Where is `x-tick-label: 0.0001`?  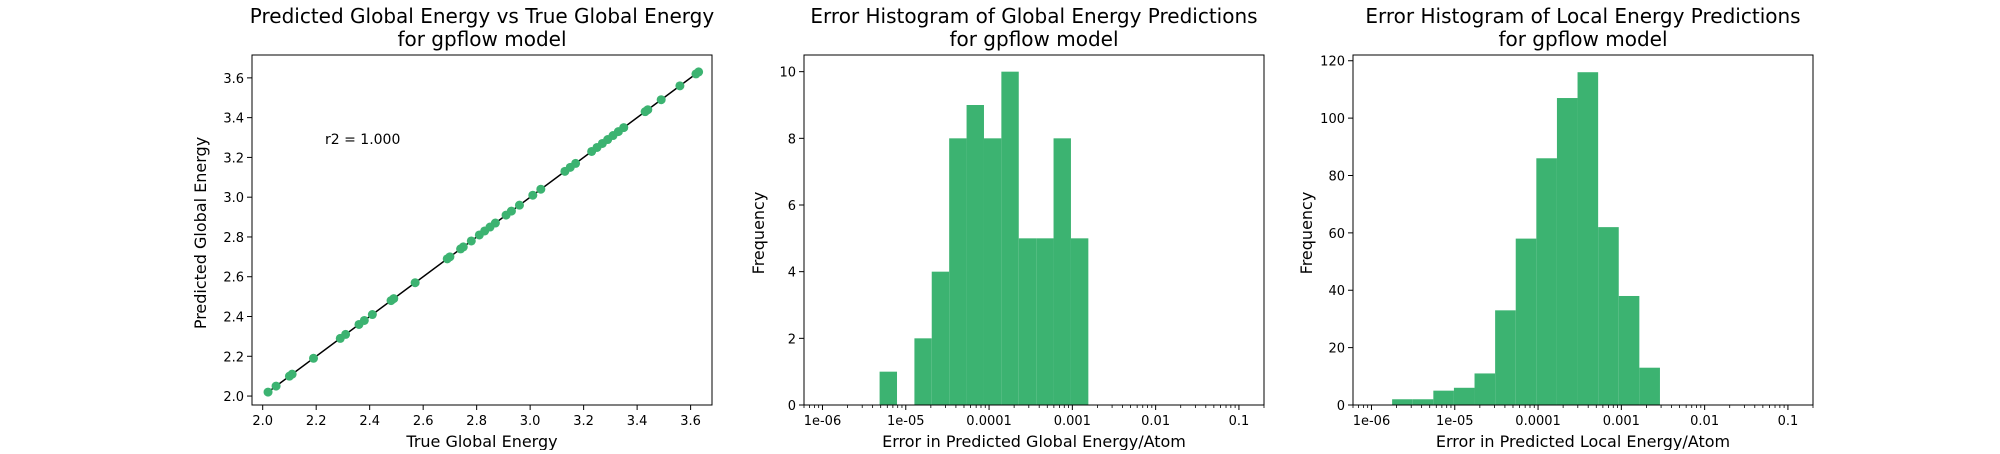 x-tick-label: 0.0001 is located at coordinates (1538, 421).